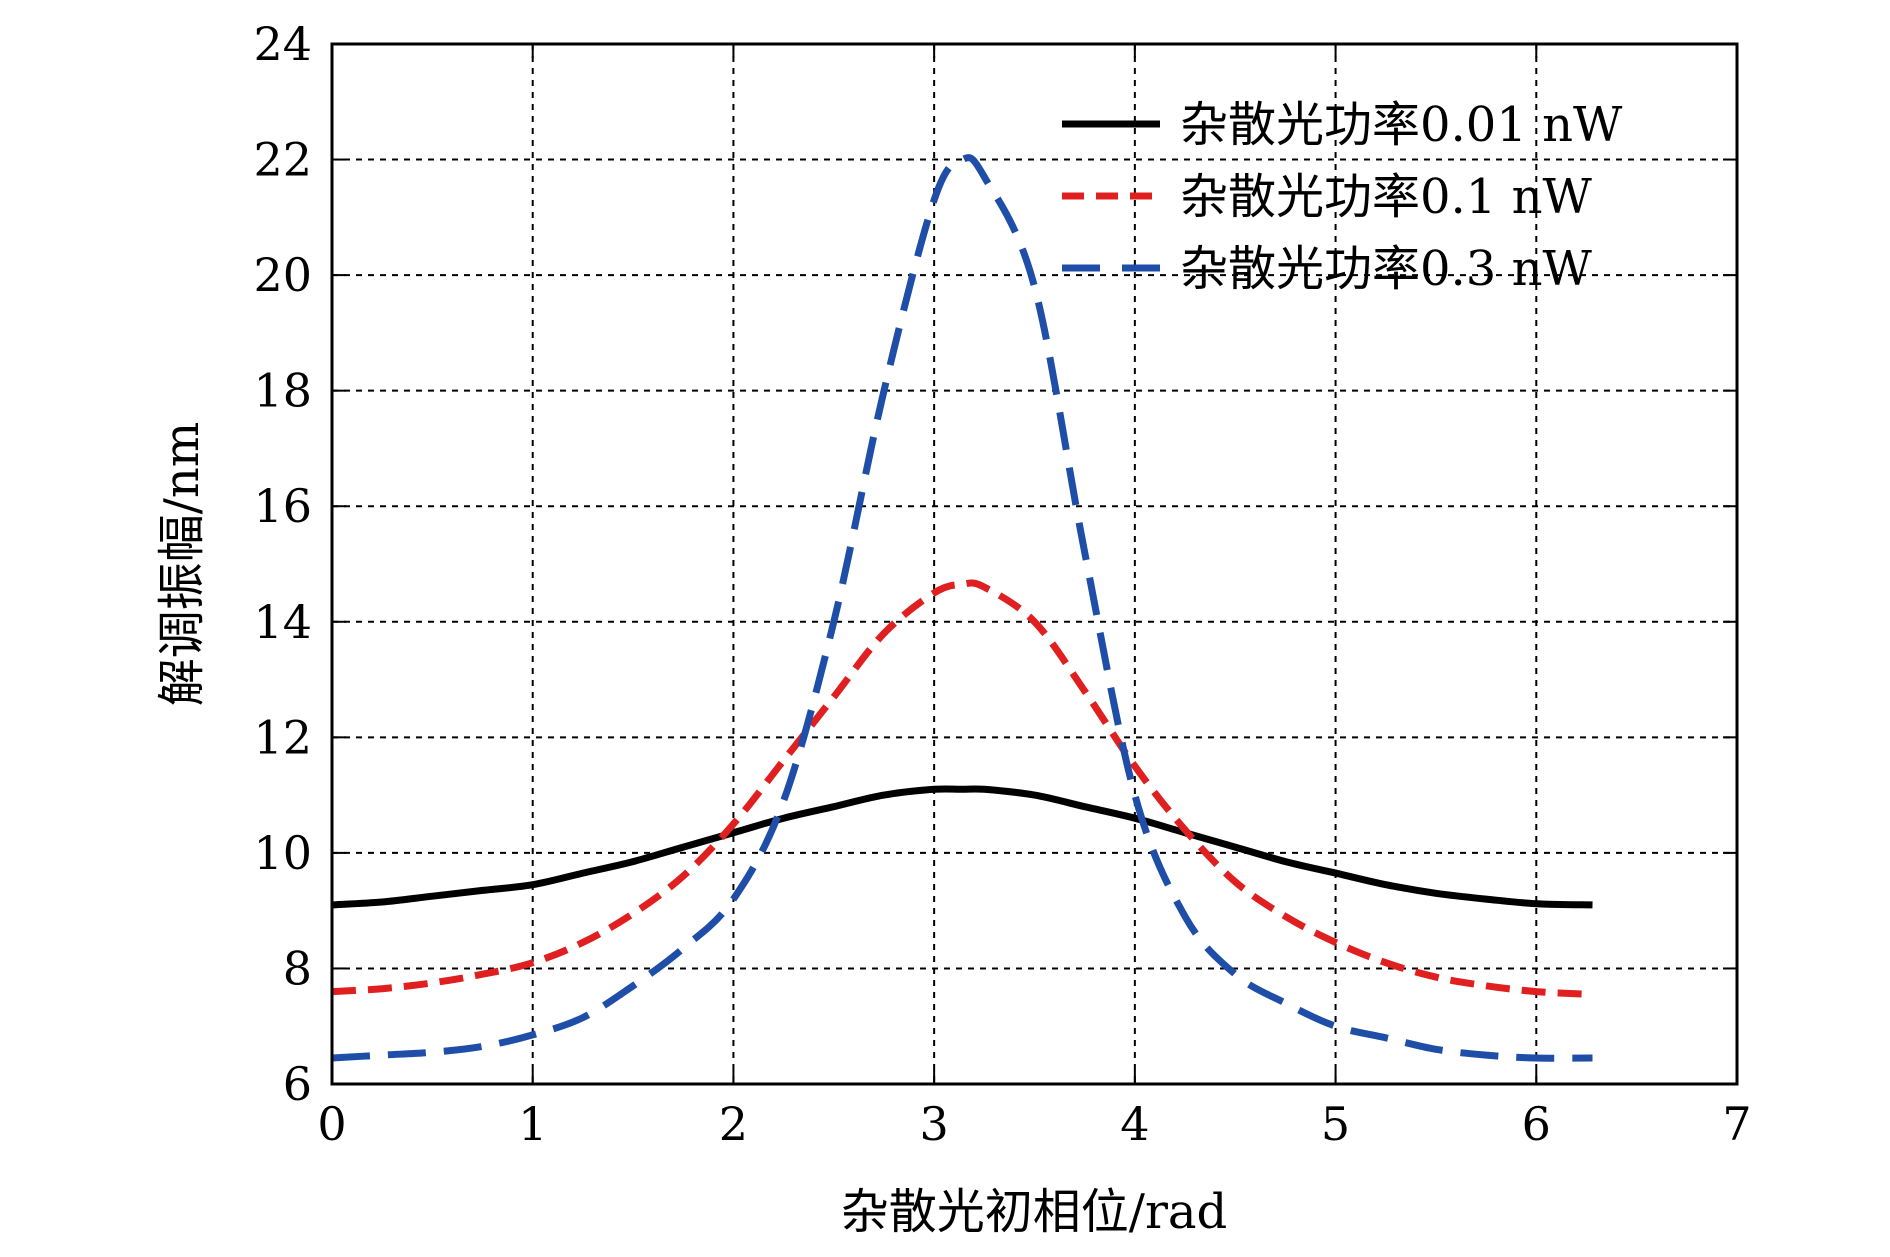  What do you see at coordinates (282, 275) in the screenshot?
I see `y-tick-label: 20` at bounding box center [282, 275].